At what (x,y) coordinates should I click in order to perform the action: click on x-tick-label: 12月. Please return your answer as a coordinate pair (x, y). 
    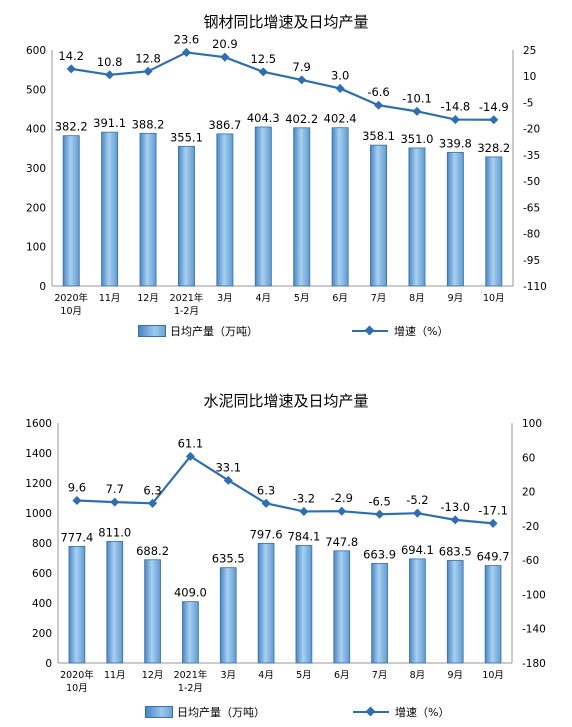
    Looking at the image, I should click on (148, 298).